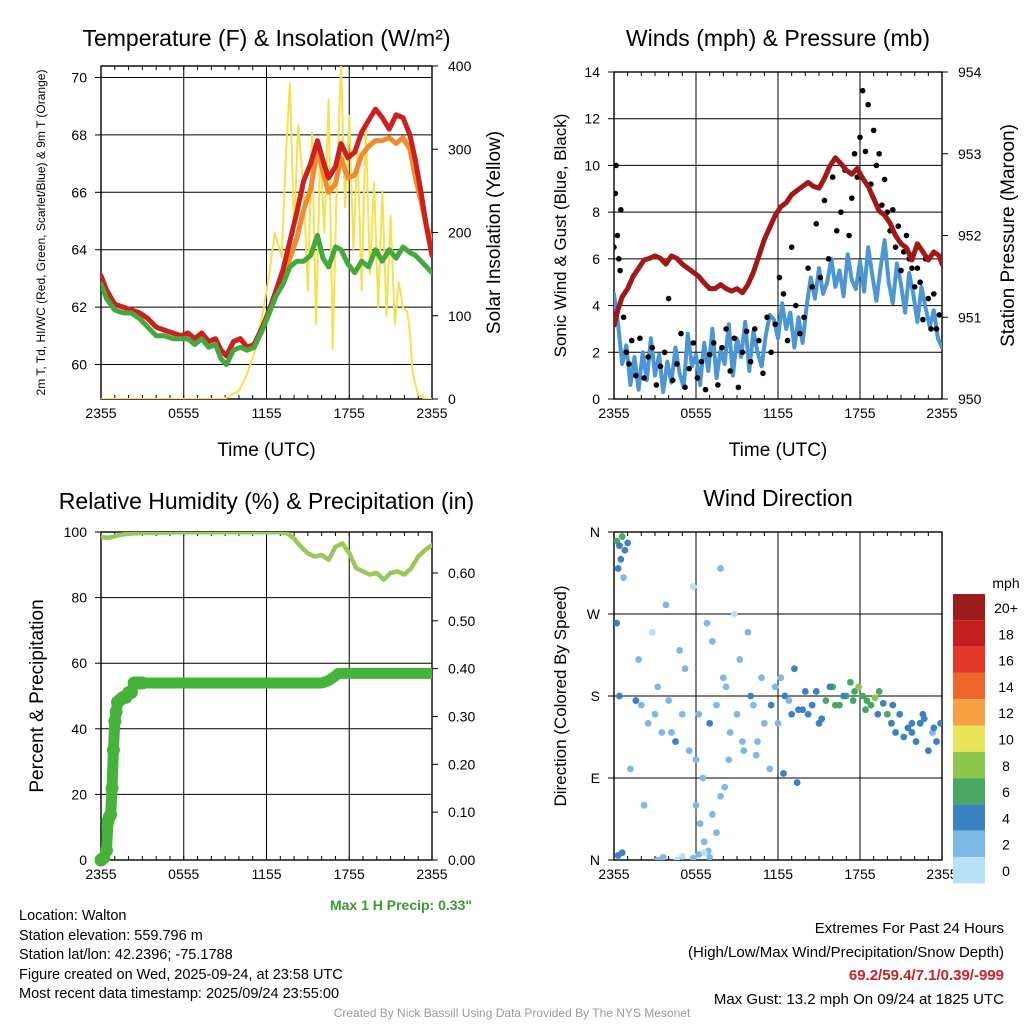  Describe the element at coordinates (778, 38) in the screenshot. I see `winds-title: Winds (mph) & Pressure (mb)` at that location.